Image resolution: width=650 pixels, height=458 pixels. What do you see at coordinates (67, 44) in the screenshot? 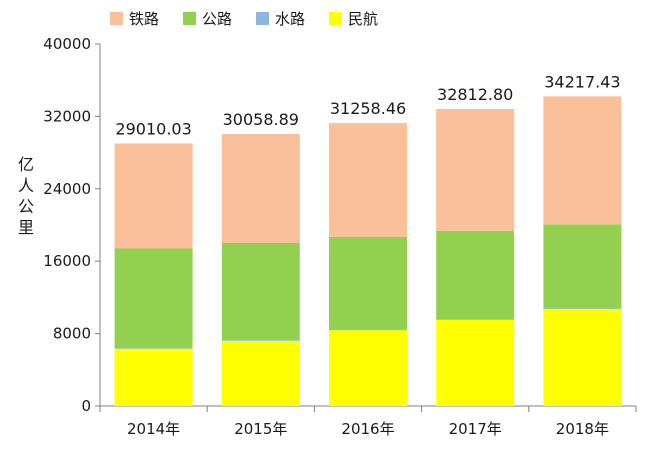
I see `y-tick-label: 40000` at bounding box center [67, 44].